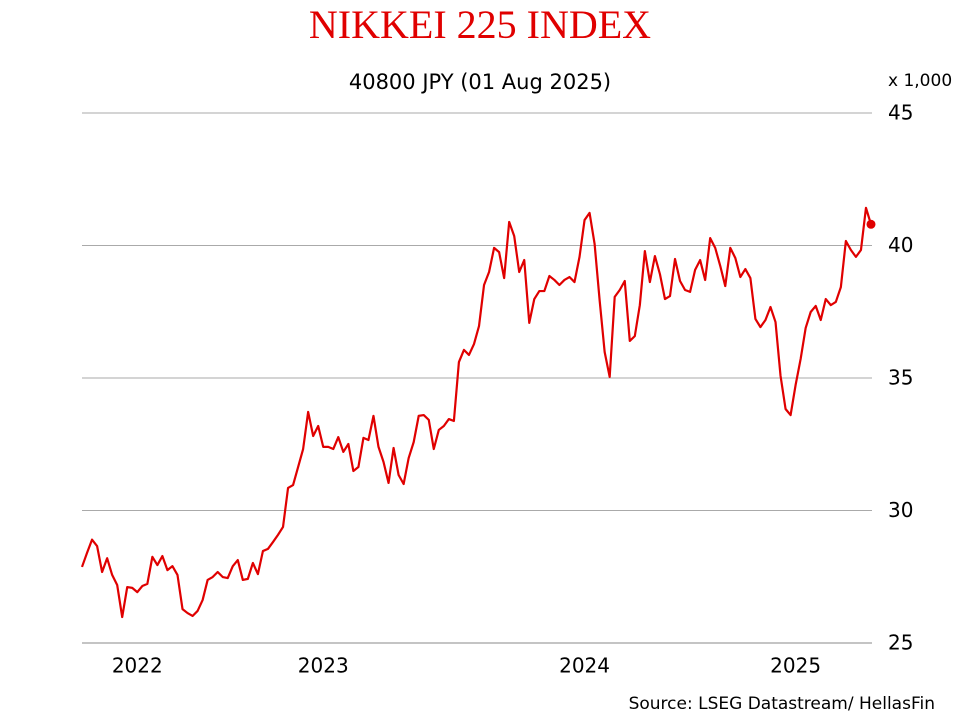 Image resolution: width=960 pixels, height=720 pixels. I want to click on x-tick-label: 2023, so click(323, 666).